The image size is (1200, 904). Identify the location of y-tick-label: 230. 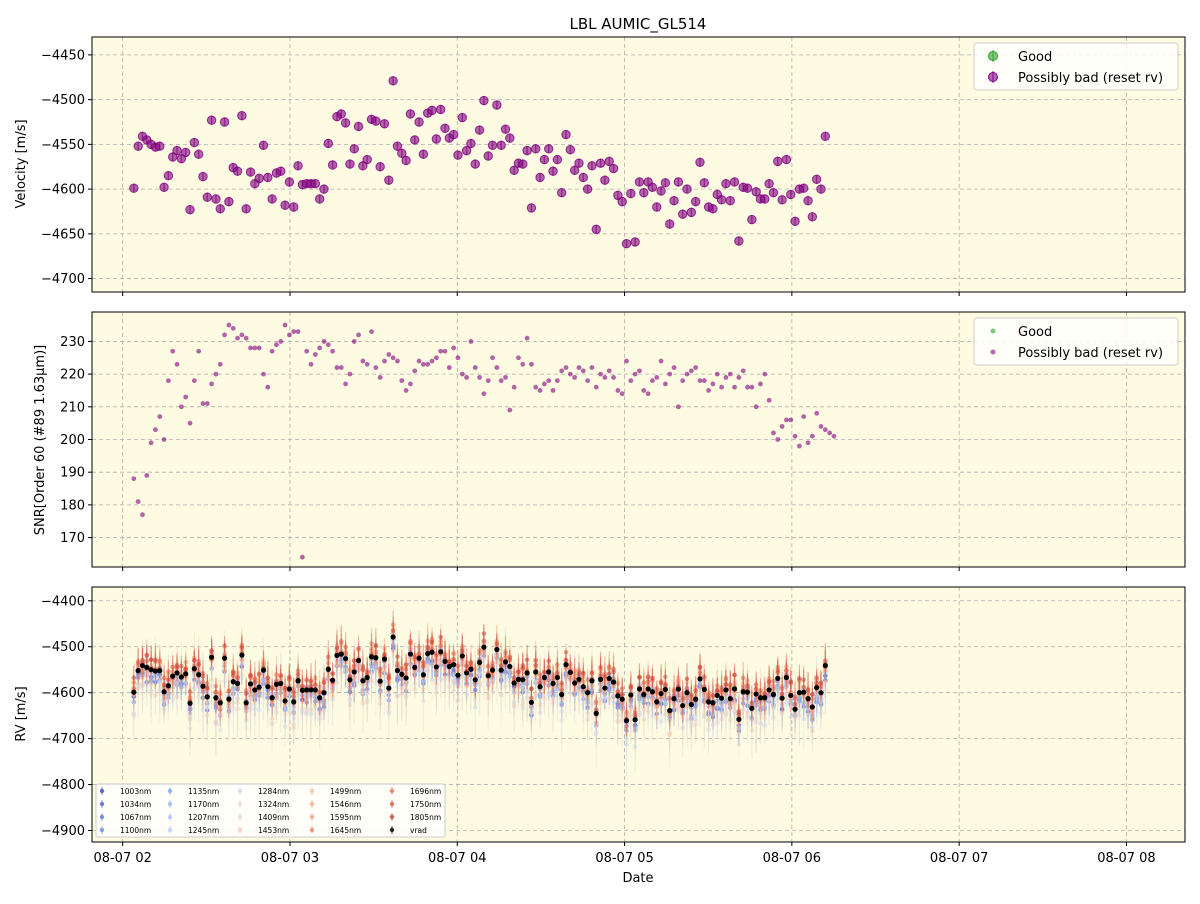
(72, 342).